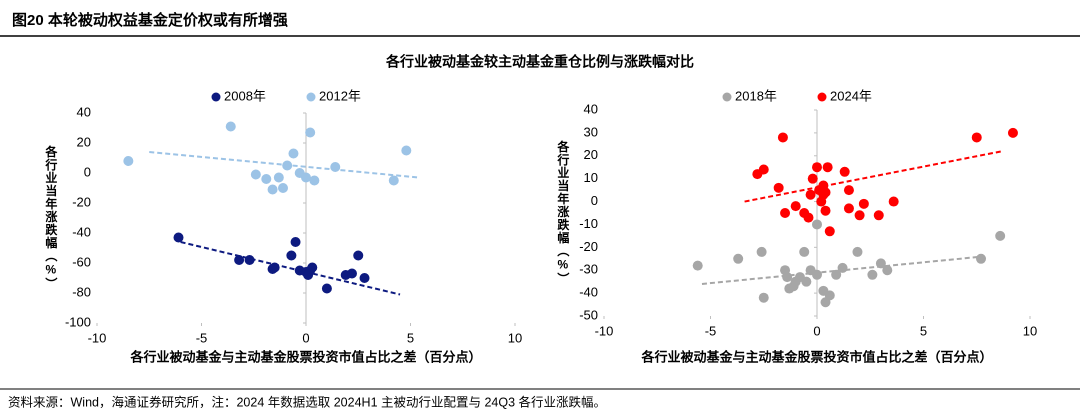 Image resolution: width=1080 pixels, height=414 pixels. What do you see at coordinates (756, 95) in the screenshot?
I see `legend-label: 2018年` at bounding box center [756, 95].